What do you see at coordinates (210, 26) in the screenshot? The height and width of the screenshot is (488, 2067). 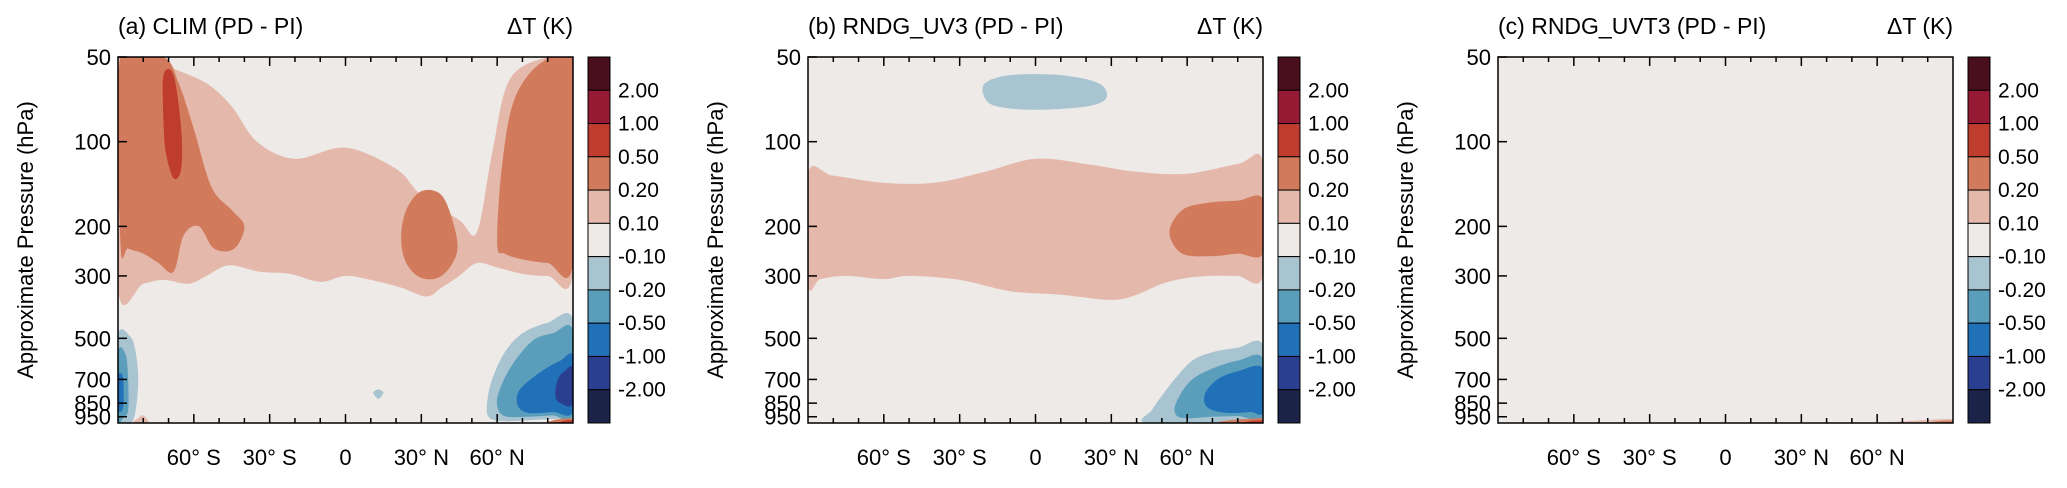 I see `panel-title: (a) CLIM (PD - PI)` at bounding box center [210, 26].